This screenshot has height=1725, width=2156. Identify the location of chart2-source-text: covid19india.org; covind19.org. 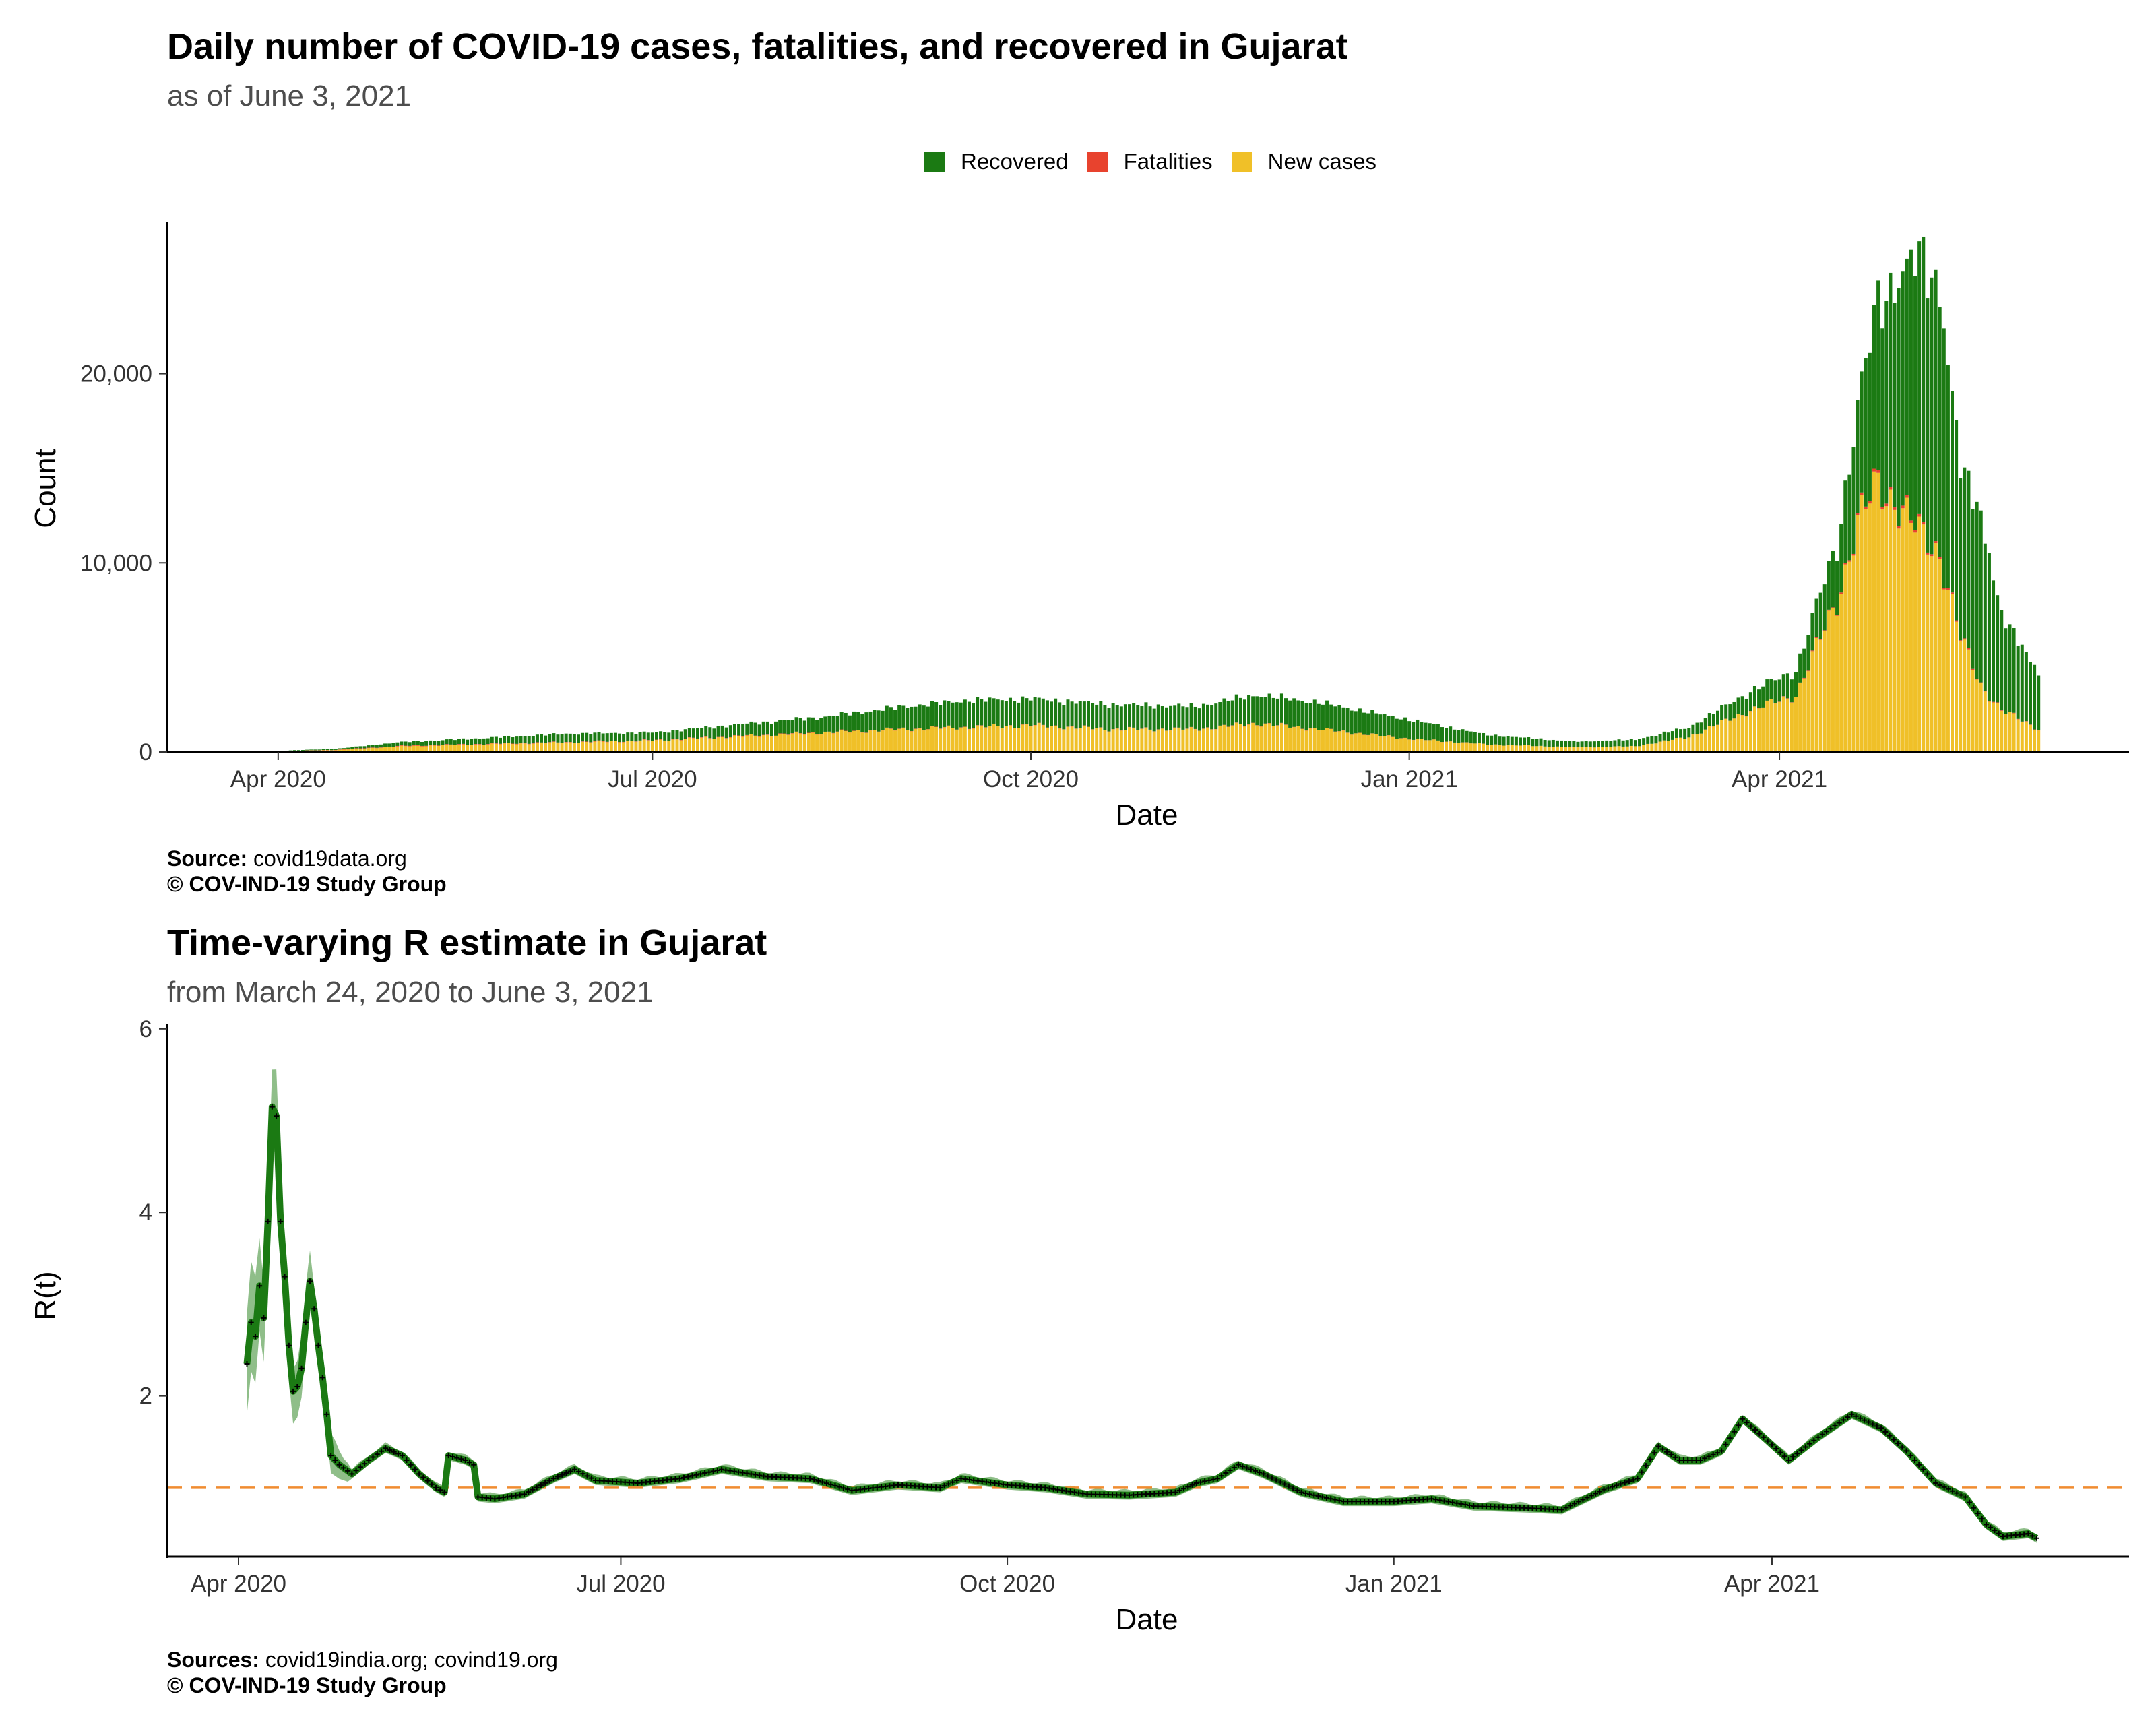
(411, 1660).